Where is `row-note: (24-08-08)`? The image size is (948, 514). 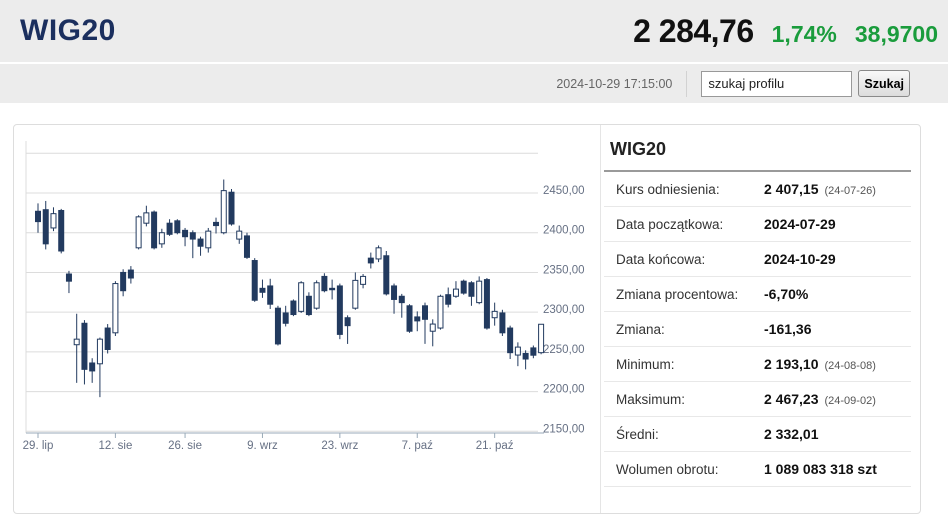
row-note: (24-08-08) is located at coordinates (850, 366).